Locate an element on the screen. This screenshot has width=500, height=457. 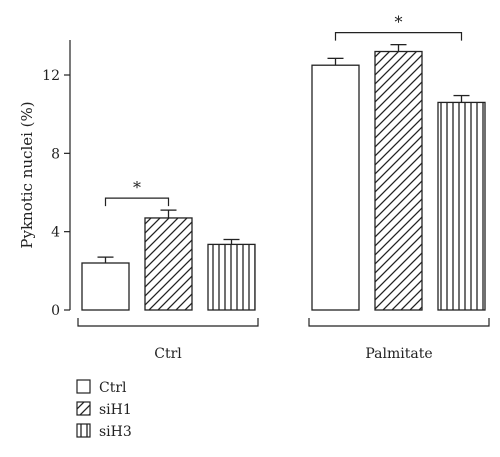
y-tick-label: 12 is located at coordinates (51, 76).